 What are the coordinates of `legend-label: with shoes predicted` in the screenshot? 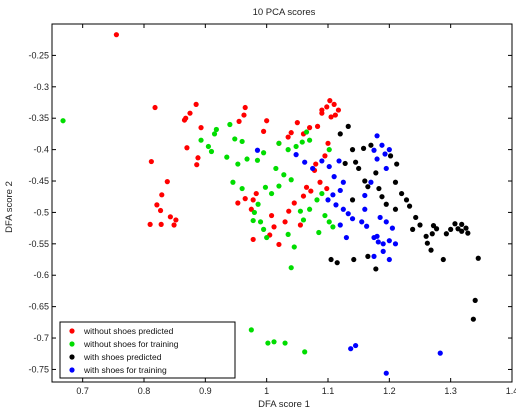 It's located at (122, 357).